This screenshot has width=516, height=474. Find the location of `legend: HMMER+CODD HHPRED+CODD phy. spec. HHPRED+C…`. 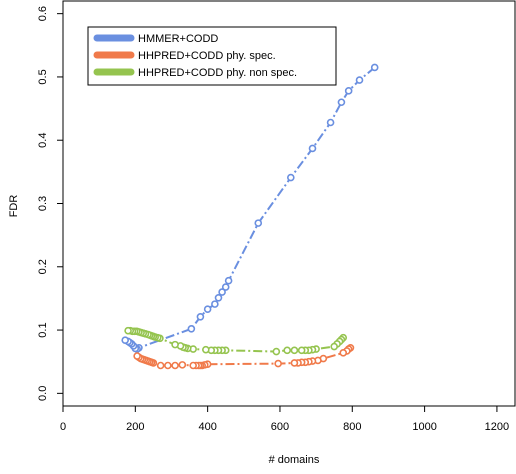

legend: HMMER+CODD HHPRED+CODD phy. spec. HHPRED+C… is located at coordinates (212, 56).